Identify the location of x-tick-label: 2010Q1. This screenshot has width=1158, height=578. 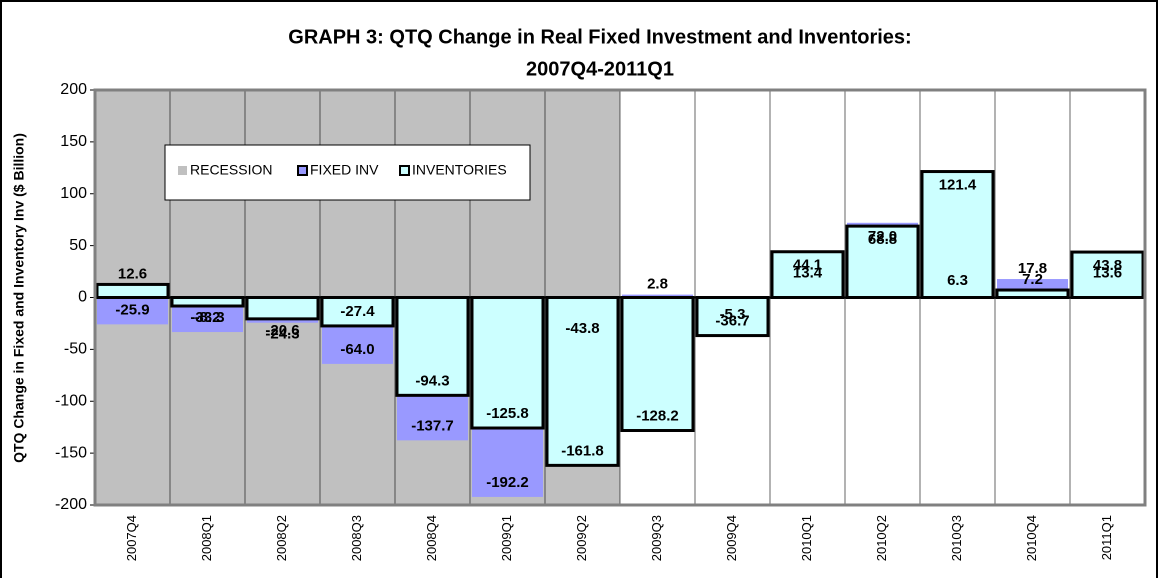
(806, 538).